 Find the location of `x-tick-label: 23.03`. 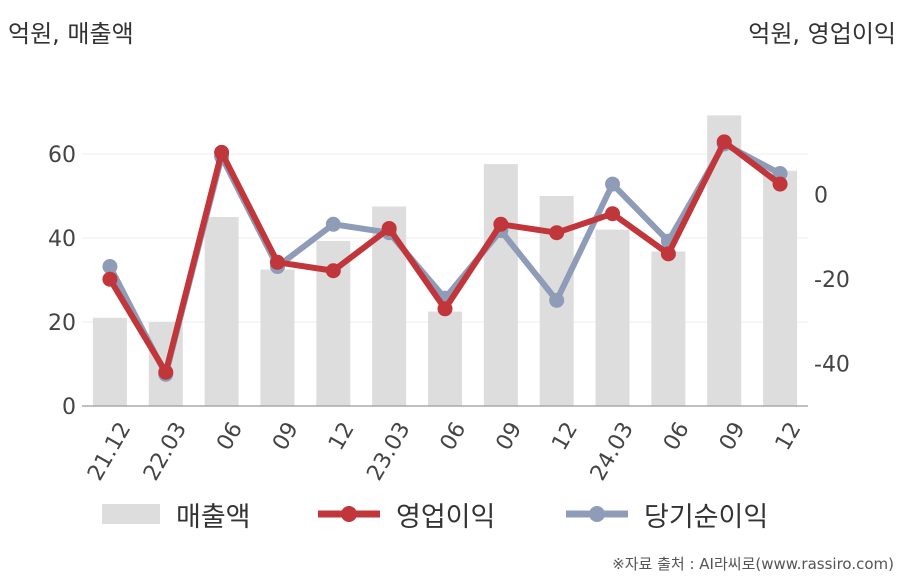

x-tick-label: 23.03 is located at coordinates (388, 451).